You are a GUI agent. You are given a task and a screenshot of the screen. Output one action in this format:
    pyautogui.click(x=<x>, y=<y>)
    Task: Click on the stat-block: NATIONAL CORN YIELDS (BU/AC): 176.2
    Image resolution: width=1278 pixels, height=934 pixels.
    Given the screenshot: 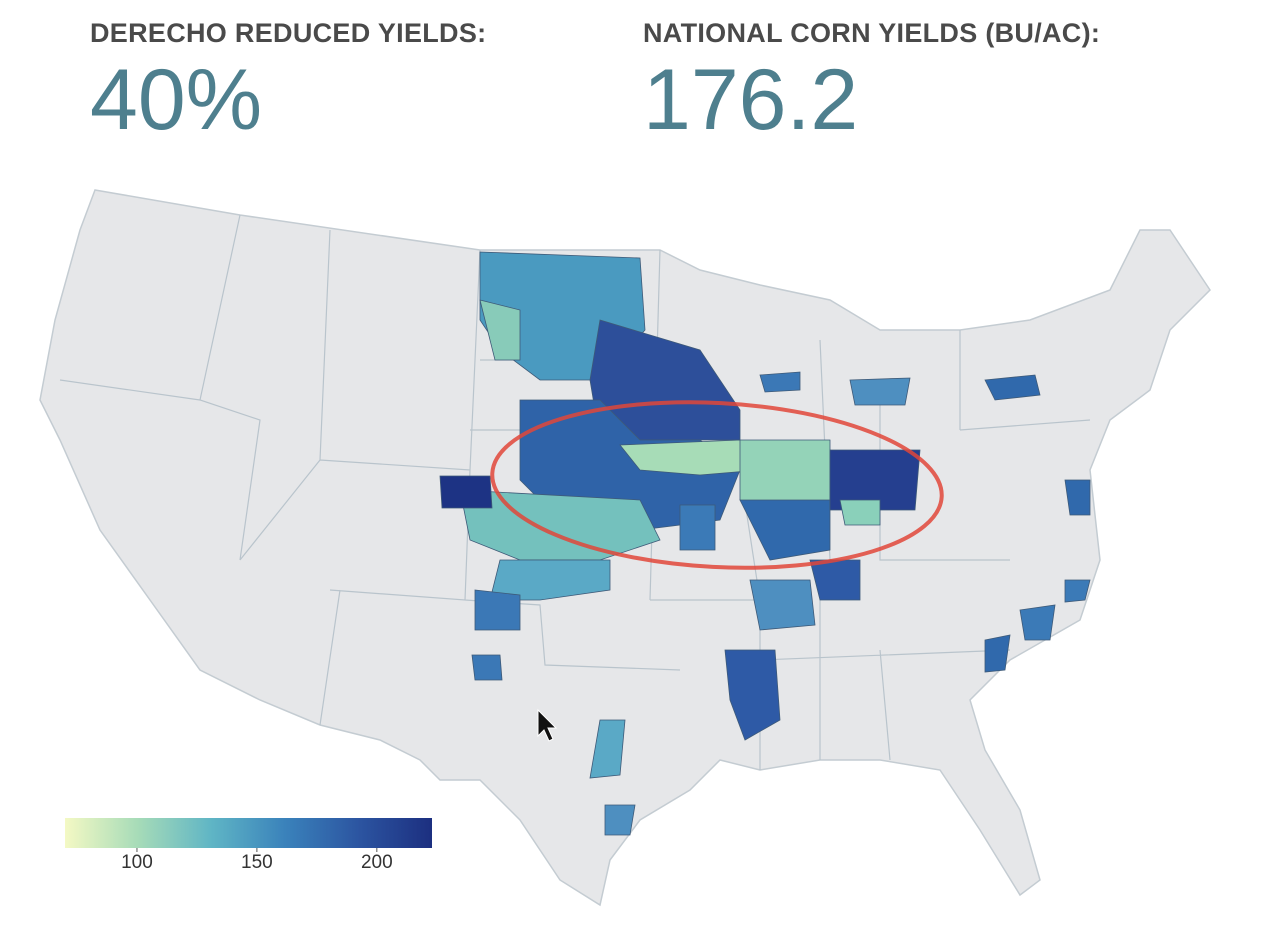 What is the action you would take?
    pyautogui.click(x=871, y=80)
    